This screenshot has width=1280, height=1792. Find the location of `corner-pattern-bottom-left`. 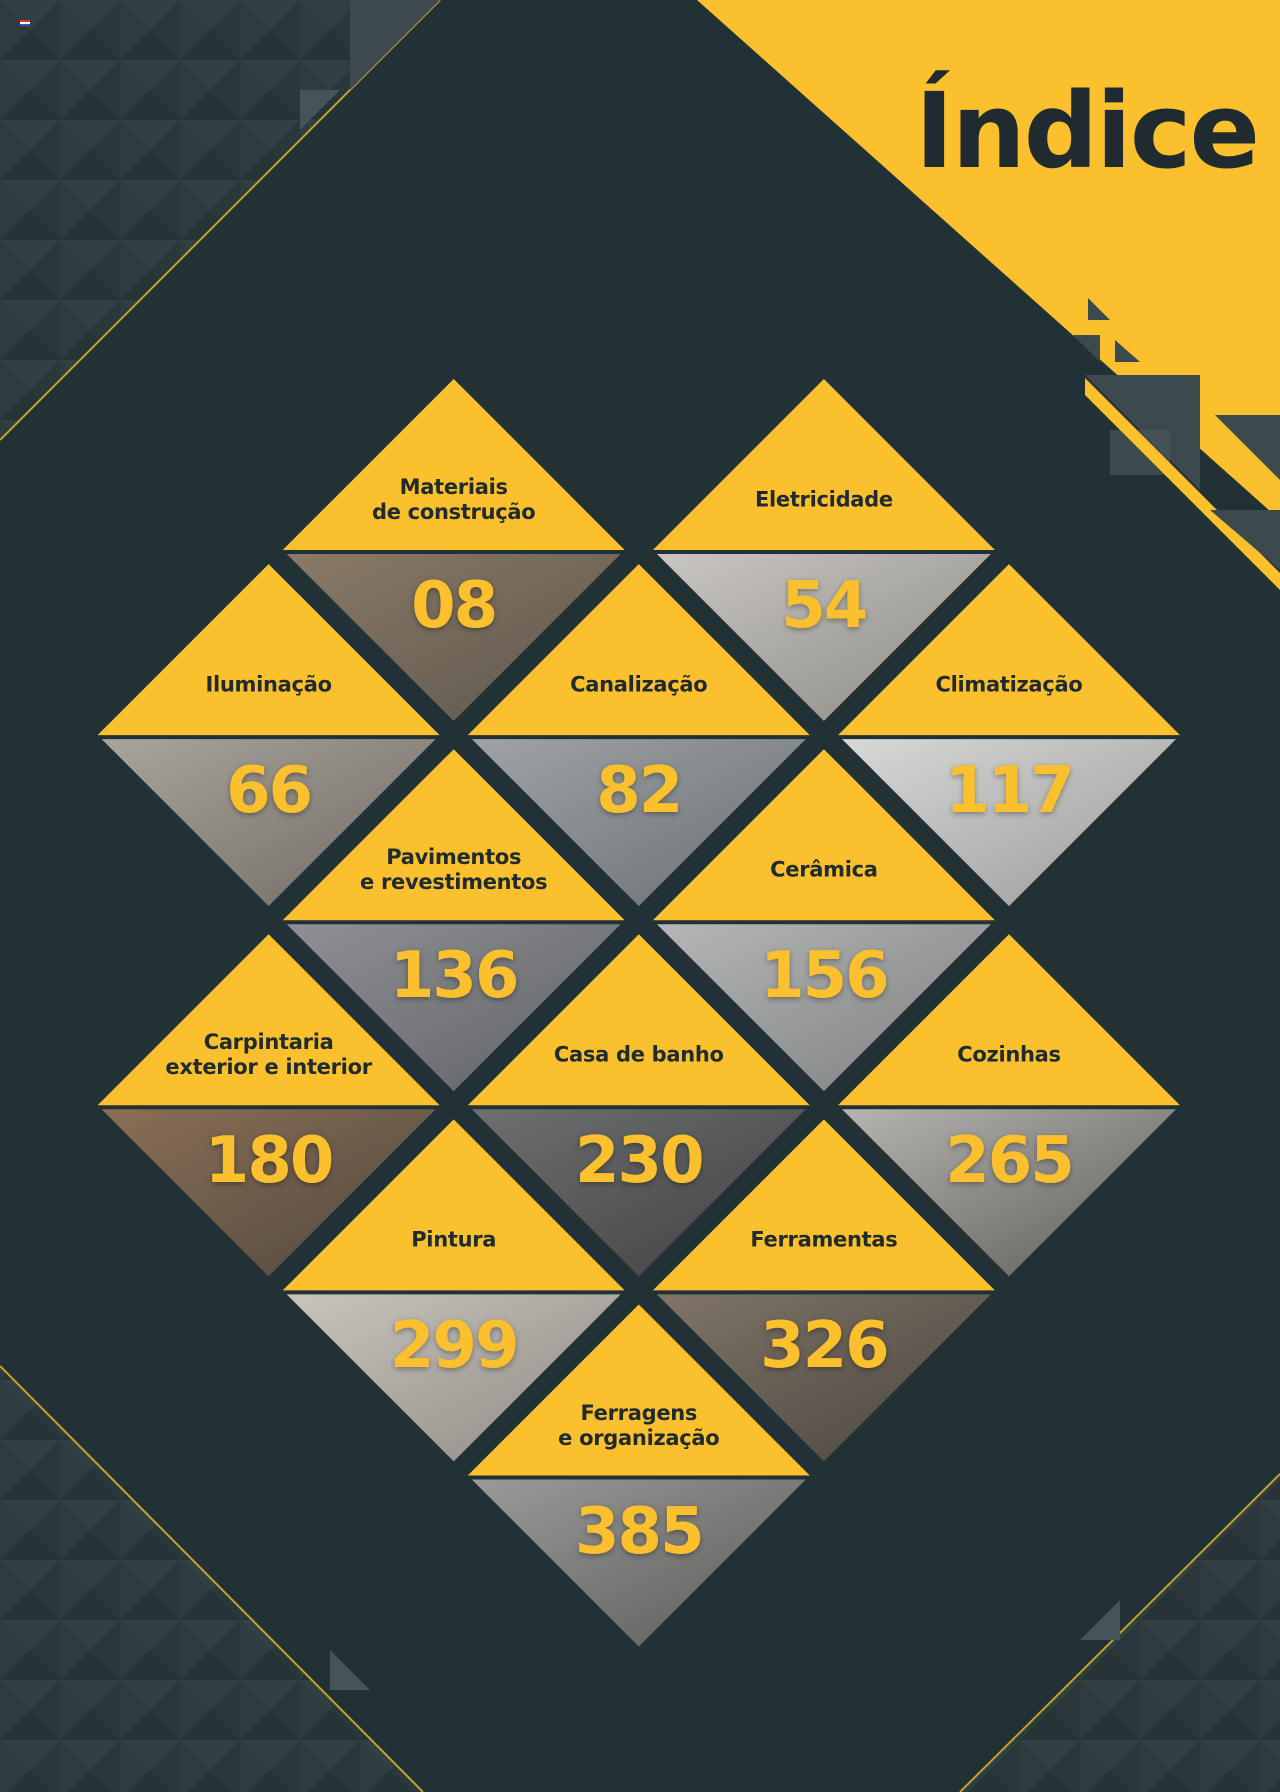

corner-pattern-bottom-left is located at coordinates (212, 1578).